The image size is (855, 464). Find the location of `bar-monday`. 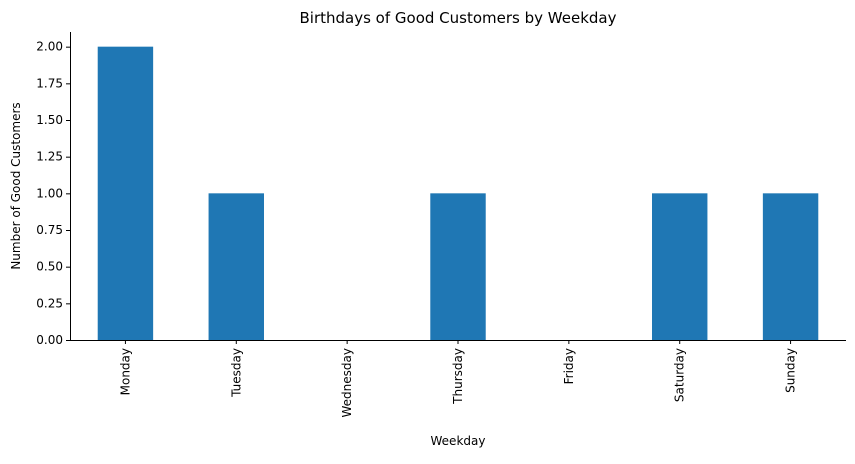

bar-monday is located at coordinates (125, 193).